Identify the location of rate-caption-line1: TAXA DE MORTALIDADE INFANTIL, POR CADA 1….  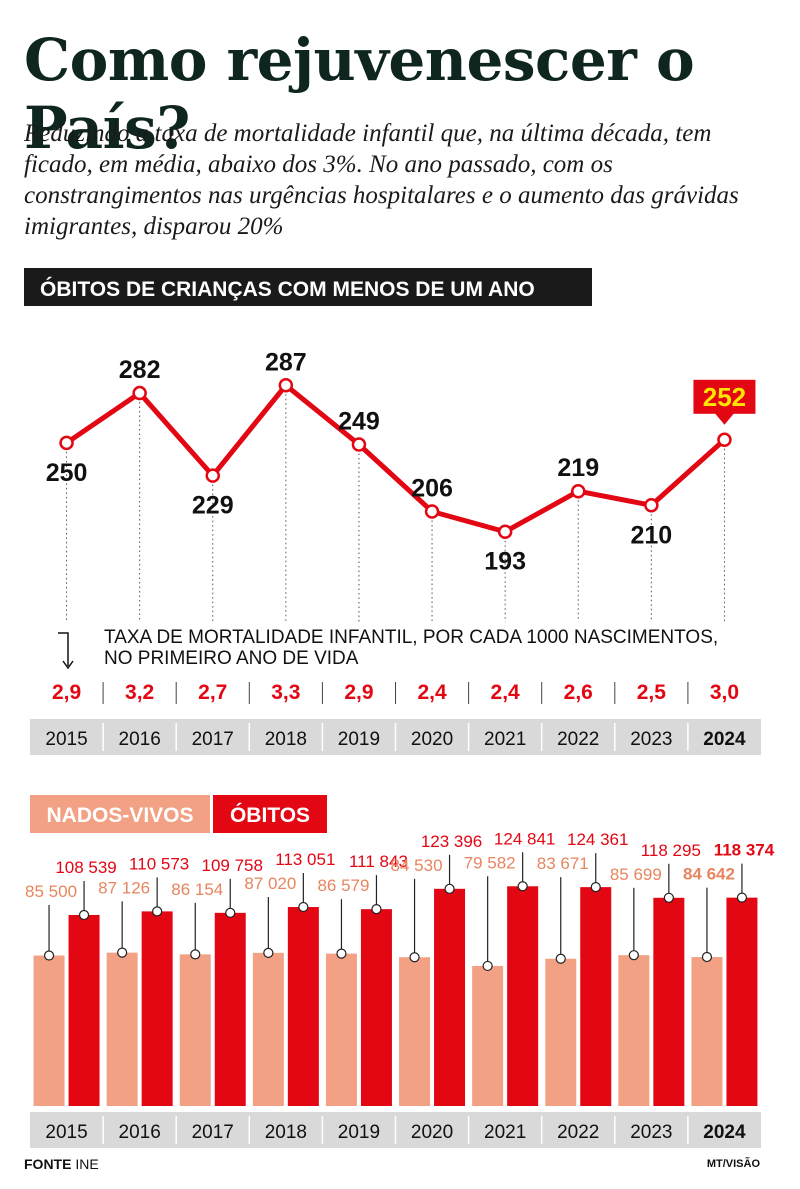
(411, 637).